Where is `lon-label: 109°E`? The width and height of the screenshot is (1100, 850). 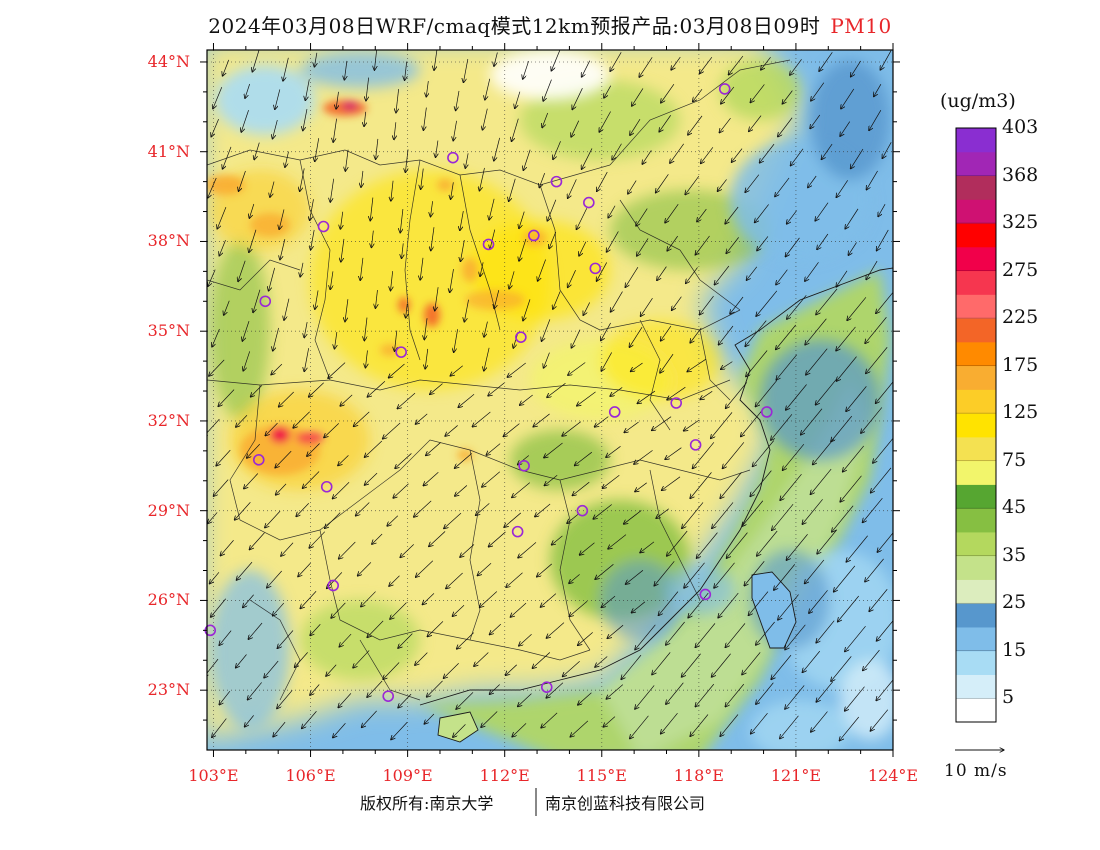 lon-label: 109°E is located at coordinates (407, 775).